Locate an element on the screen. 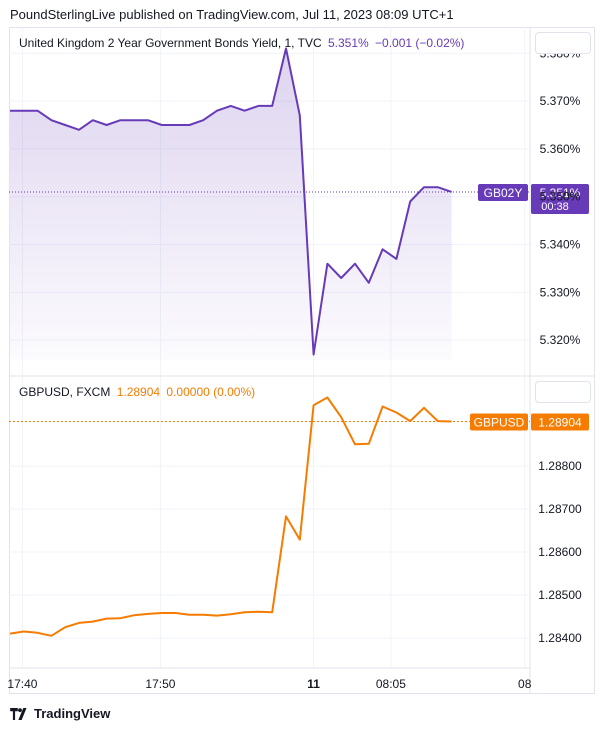  bond-symbol-label: GB02Y is located at coordinates (503, 193).